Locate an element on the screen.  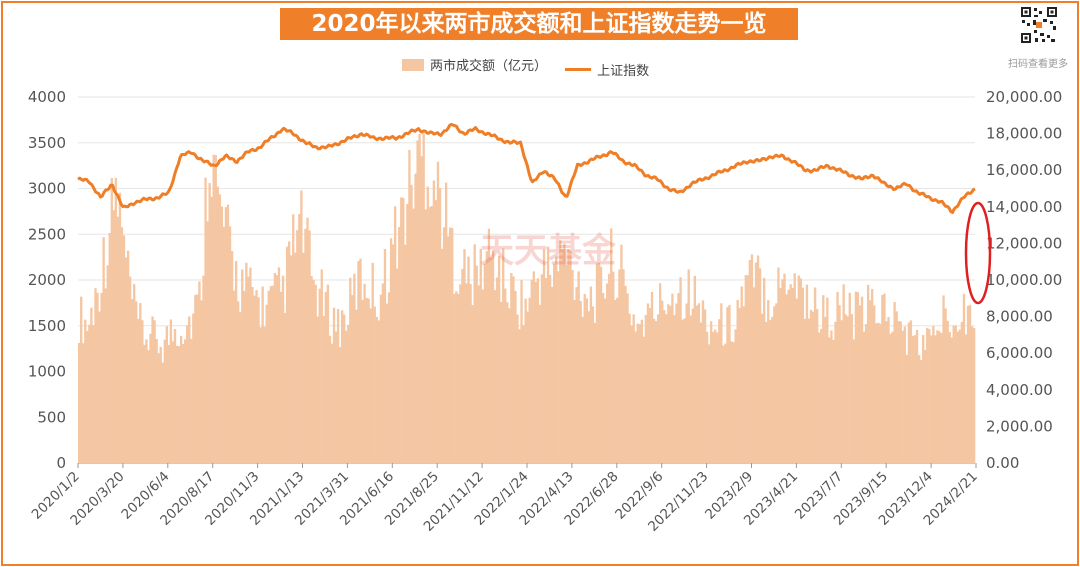
y-left-tick-label: 3500 is located at coordinates (47, 143).